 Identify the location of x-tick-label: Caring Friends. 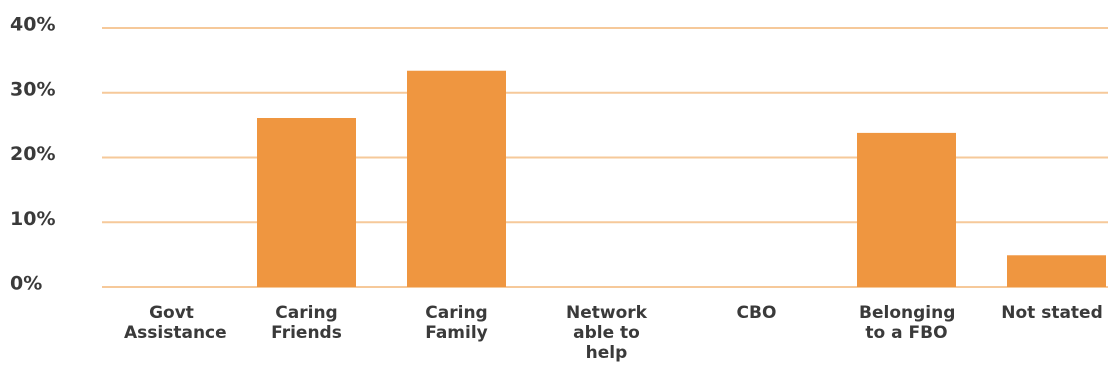
(306, 323).